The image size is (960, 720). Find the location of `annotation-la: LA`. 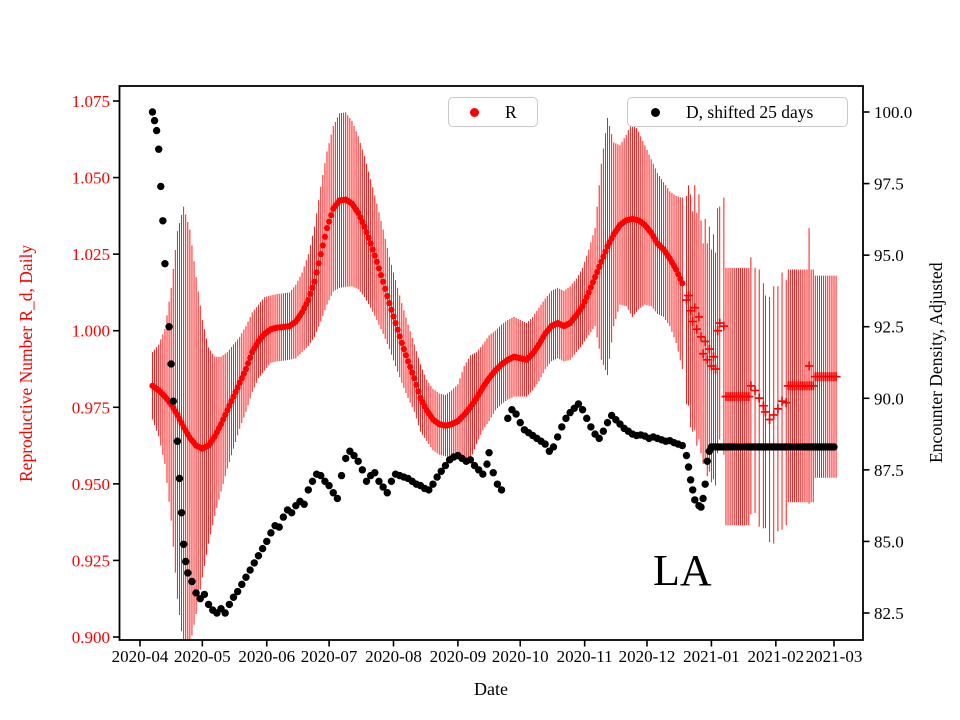

annotation-la: LA is located at coordinates (682, 570).